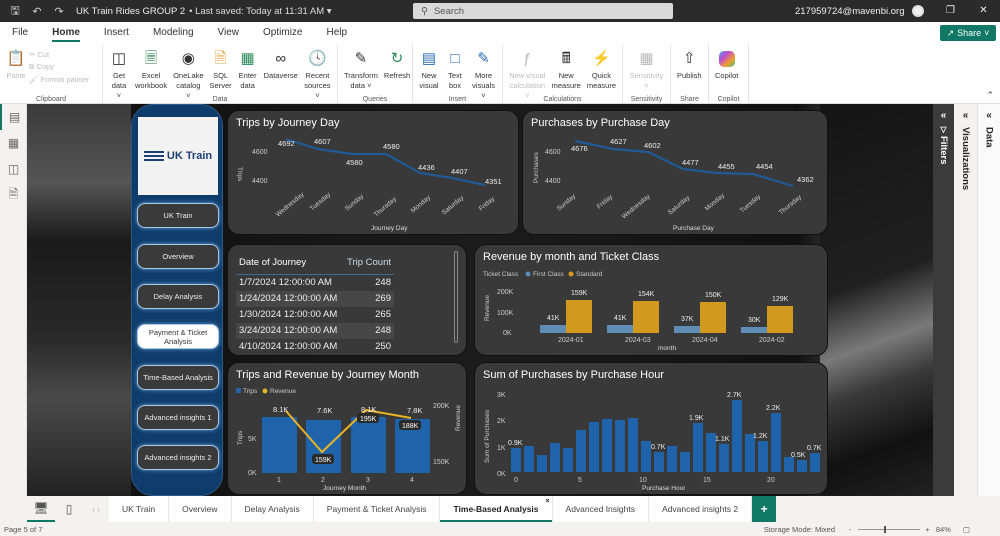 This screenshot has width=1000, height=536. What do you see at coordinates (989, 115) in the screenshot?
I see `expand-data-icon: «` at bounding box center [989, 115].